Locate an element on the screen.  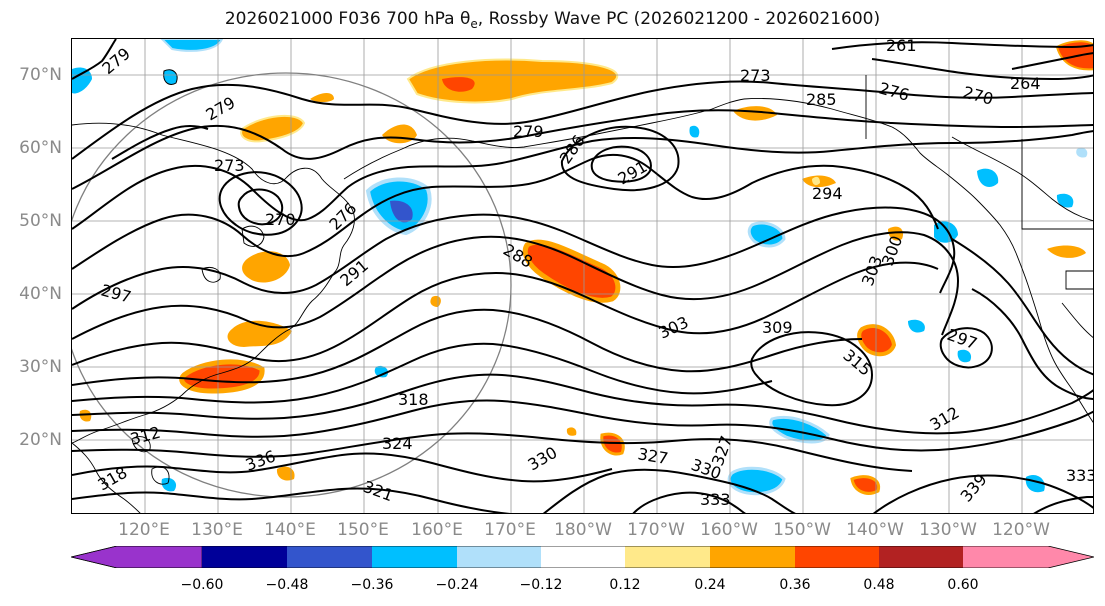
contour-label: 285 is located at coordinates (821, 99).